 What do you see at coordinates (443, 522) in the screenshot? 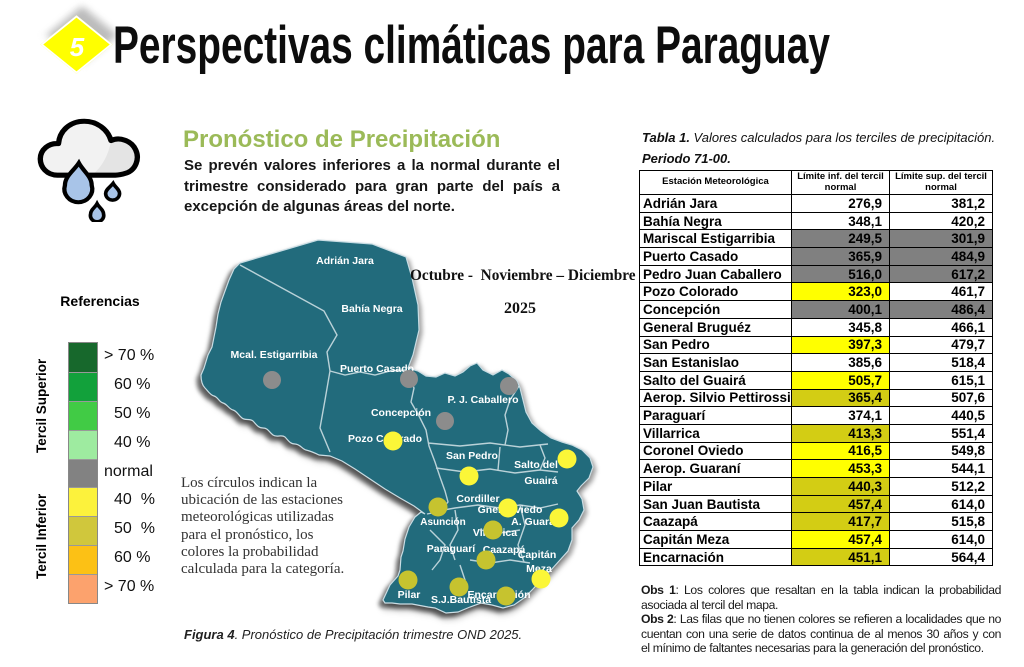
I see `svg-text: Asunción` at bounding box center [443, 522].